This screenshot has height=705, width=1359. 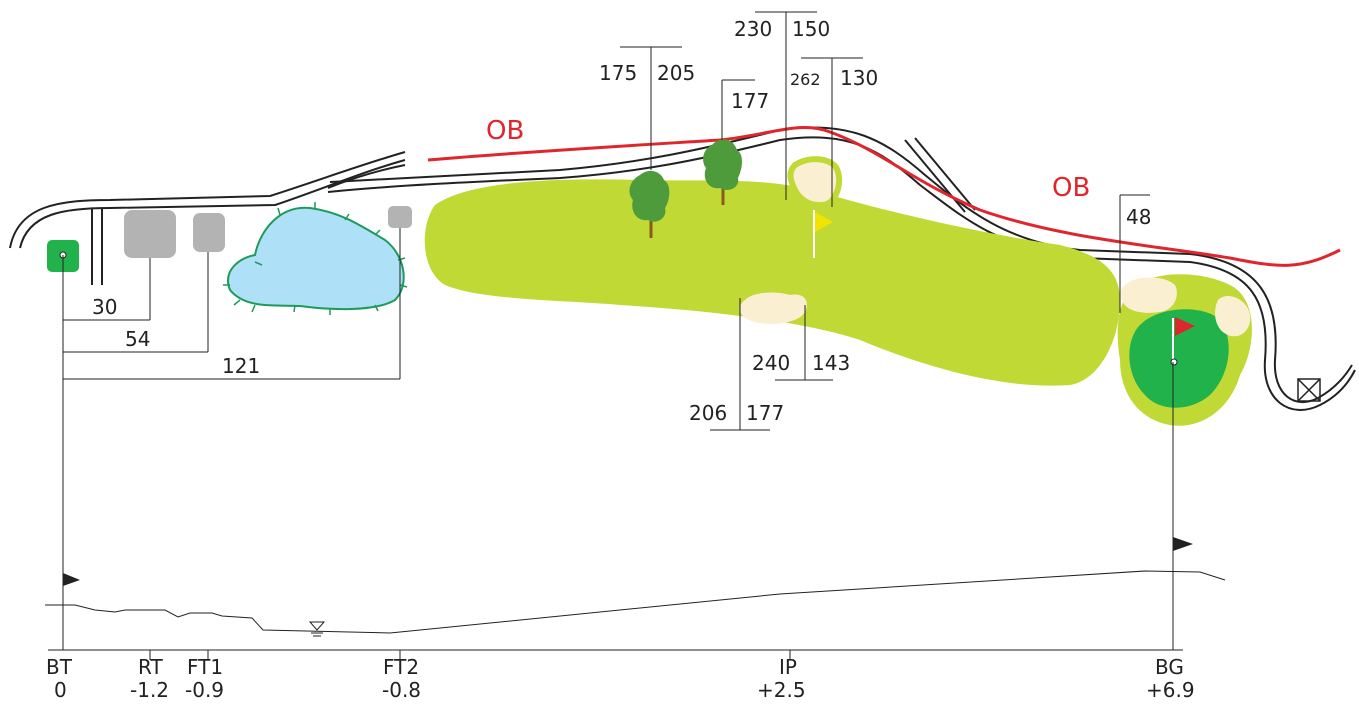 What do you see at coordinates (137, 339) in the screenshot?
I see `distance-ft1: 54` at bounding box center [137, 339].